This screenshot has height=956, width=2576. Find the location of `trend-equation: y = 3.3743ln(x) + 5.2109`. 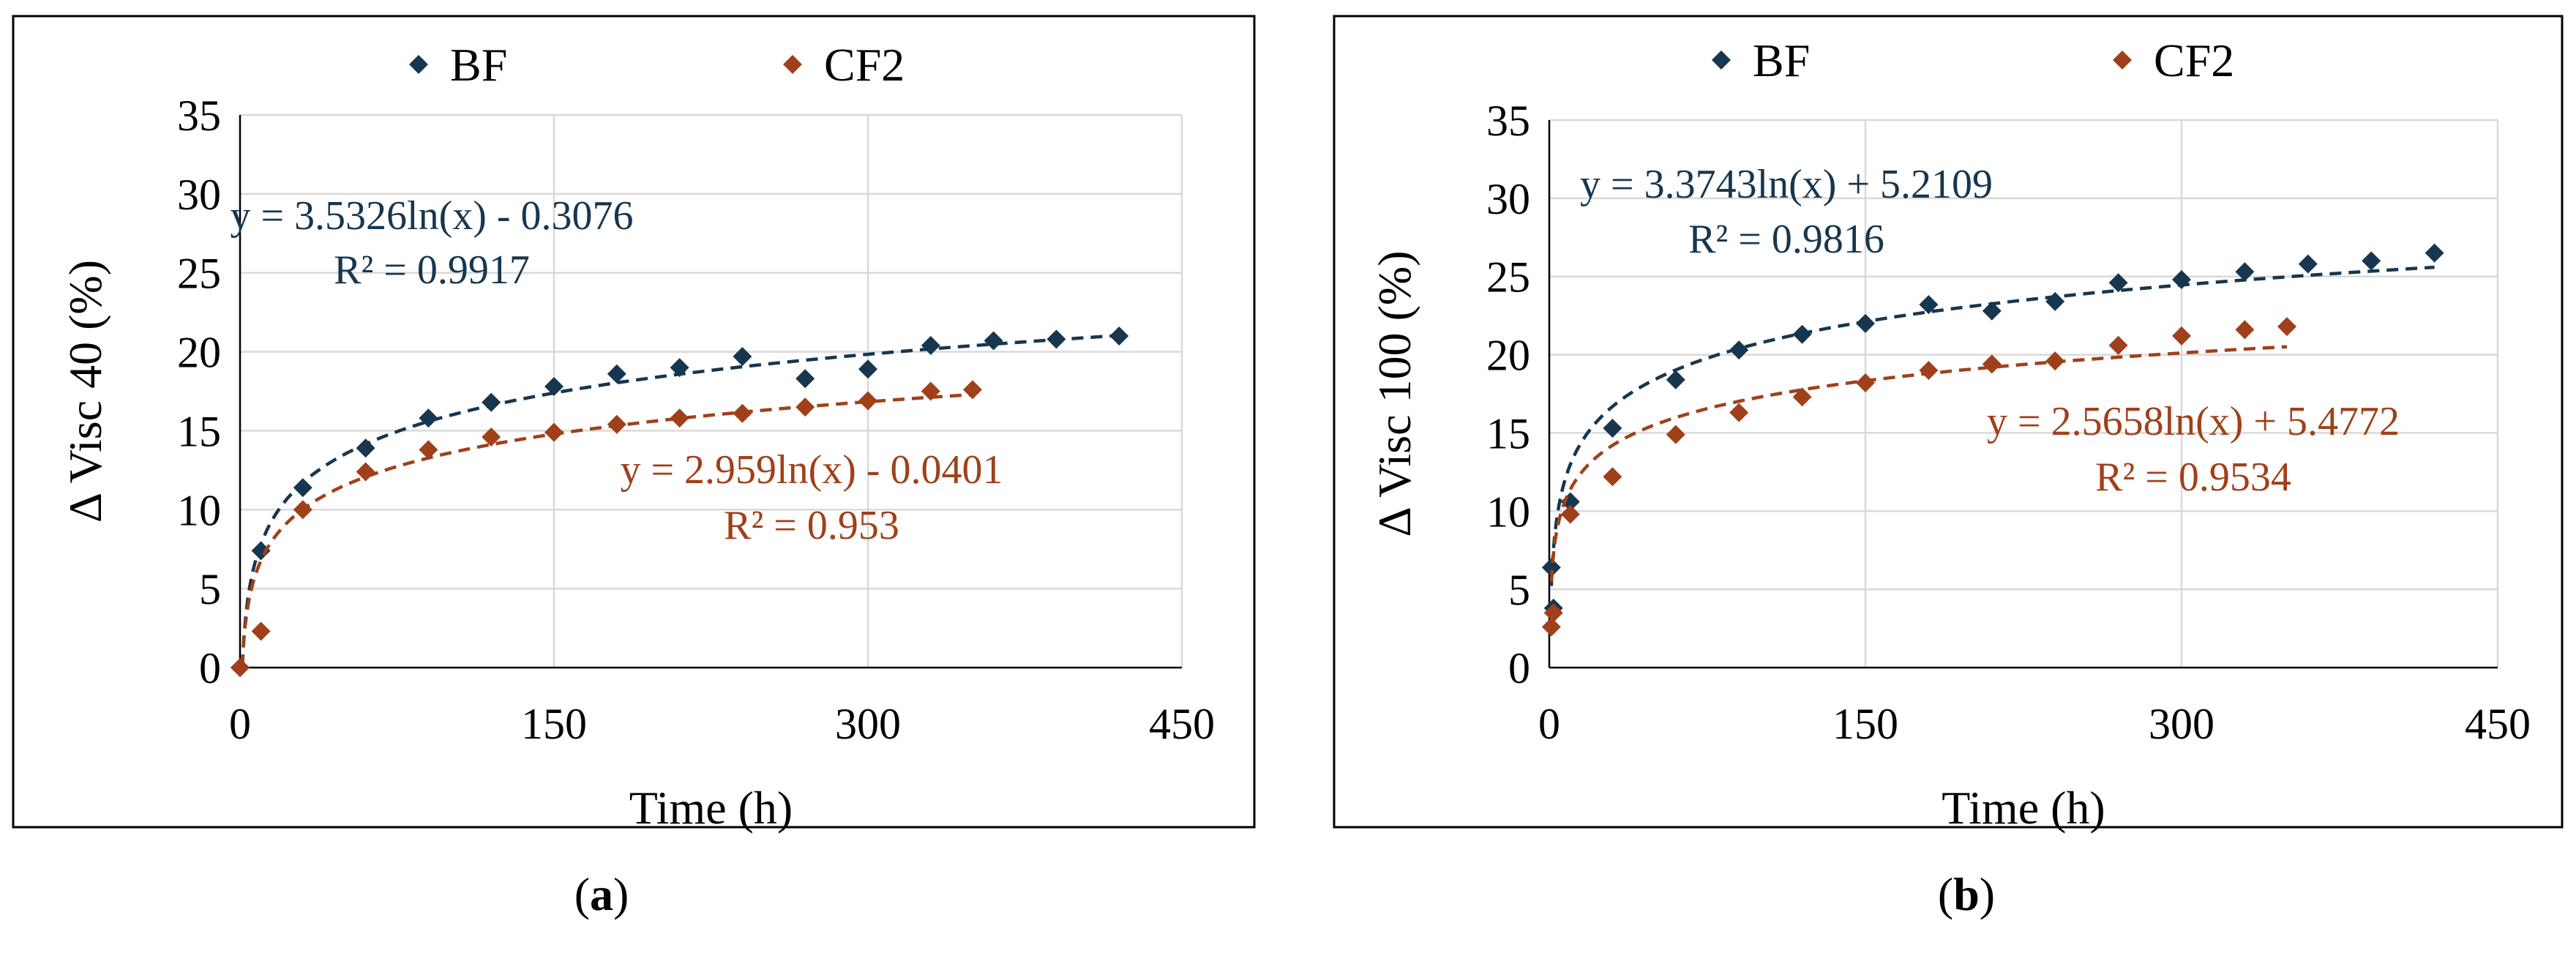

trend-equation: y = 3.3743ln(x) + 5.2109 is located at coordinates (1786, 184).